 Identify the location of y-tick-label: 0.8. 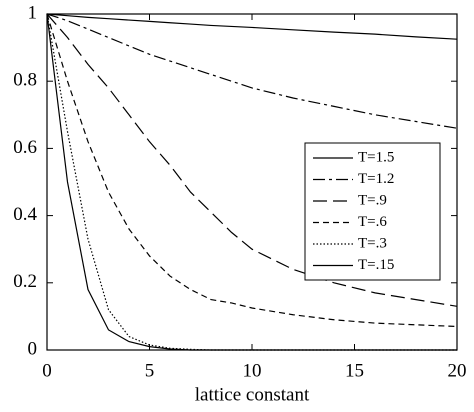
(25, 80).